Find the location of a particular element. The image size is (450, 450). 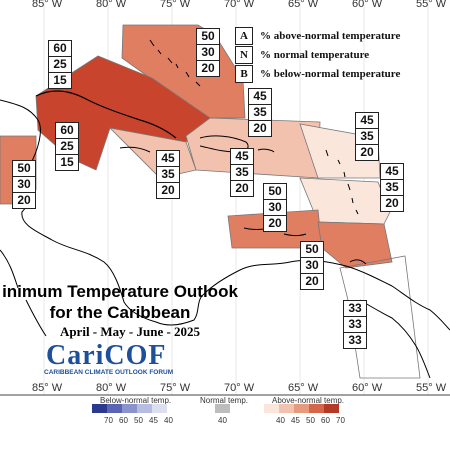

probability-box-trinidad: 50 30 20 is located at coordinates (312, 265).